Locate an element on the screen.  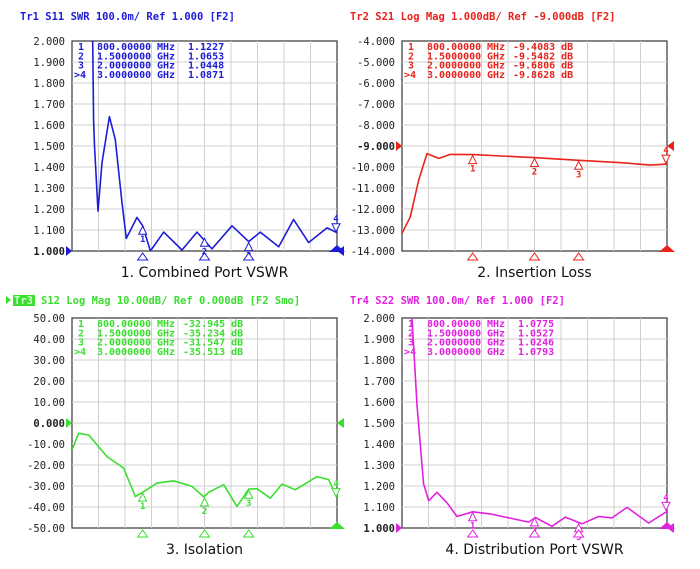
marker-value: -31.547 dB is located at coordinates (213, 343).